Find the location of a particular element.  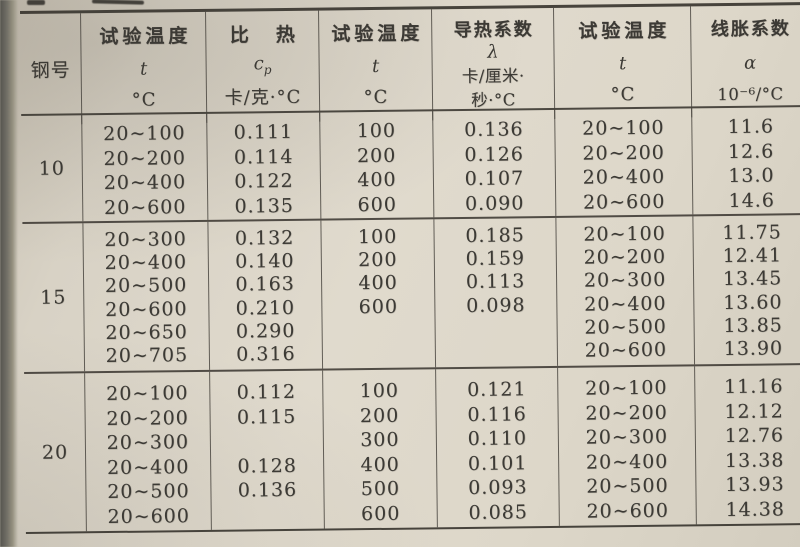

cp-values-cell: 0.111 0.114 0.122 0.135 is located at coordinates (263, 166).